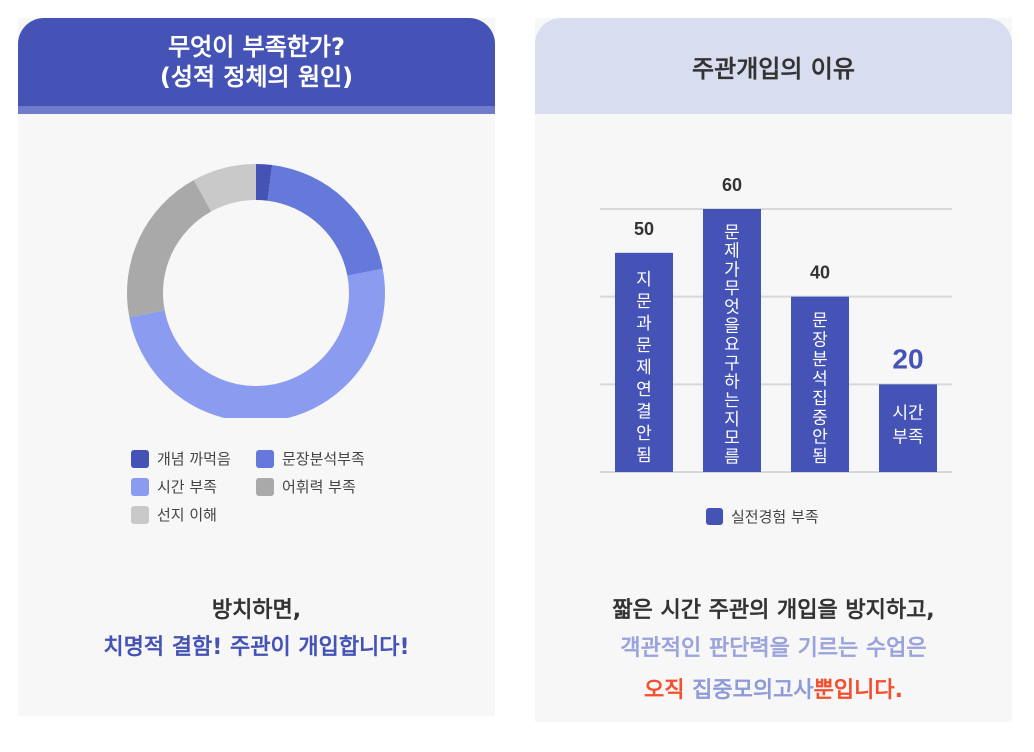 This screenshot has width=1034, height=752. Describe the element at coordinates (732, 382) in the screenshot. I see `svg-text: 하` at that location.